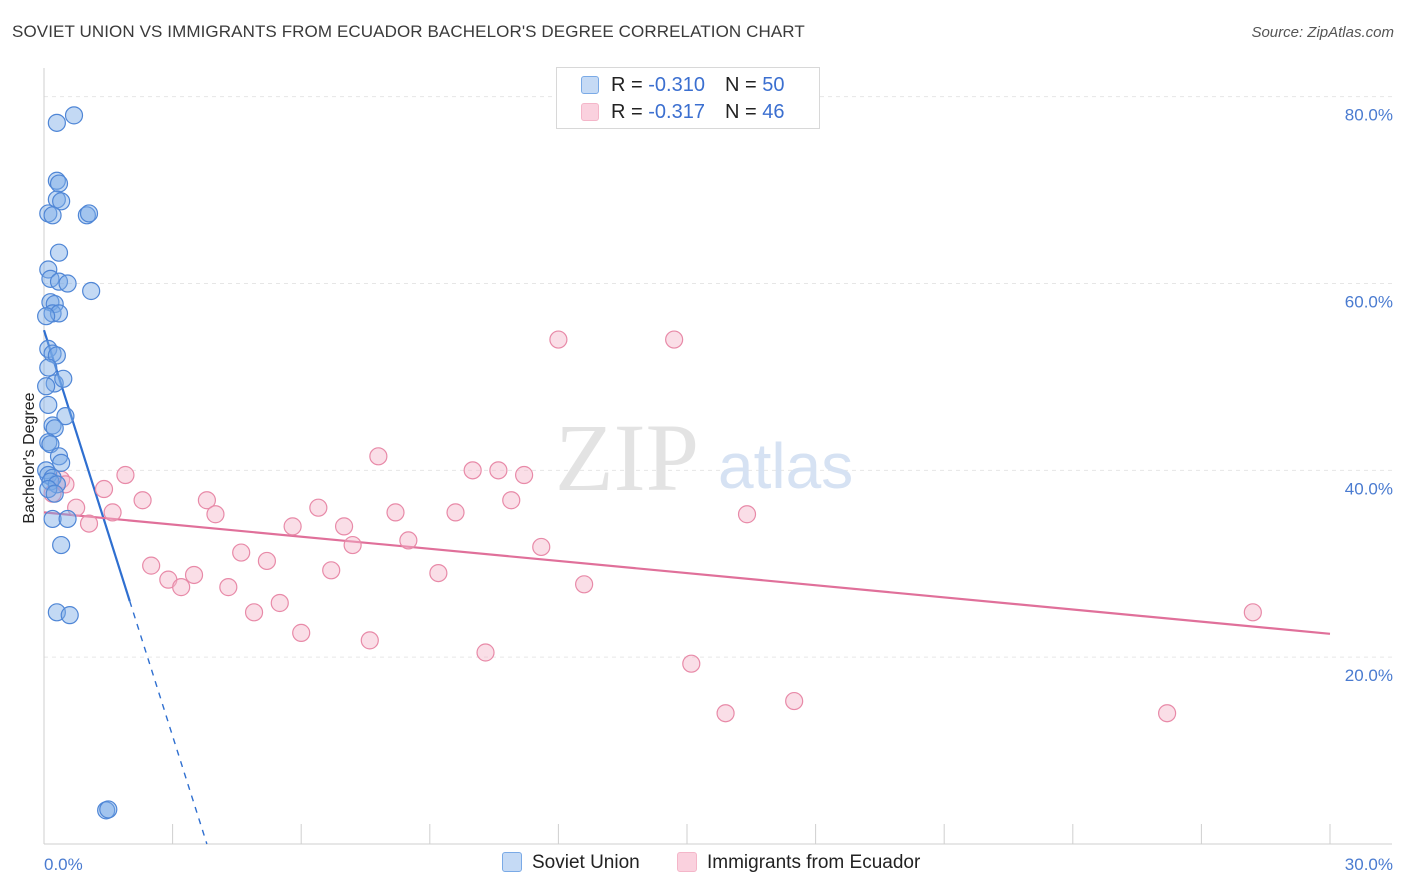  What do you see at coordinates (773, 85) in the screenshot?
I see `legend-n-value: 50` at bounding box center [773, 85].